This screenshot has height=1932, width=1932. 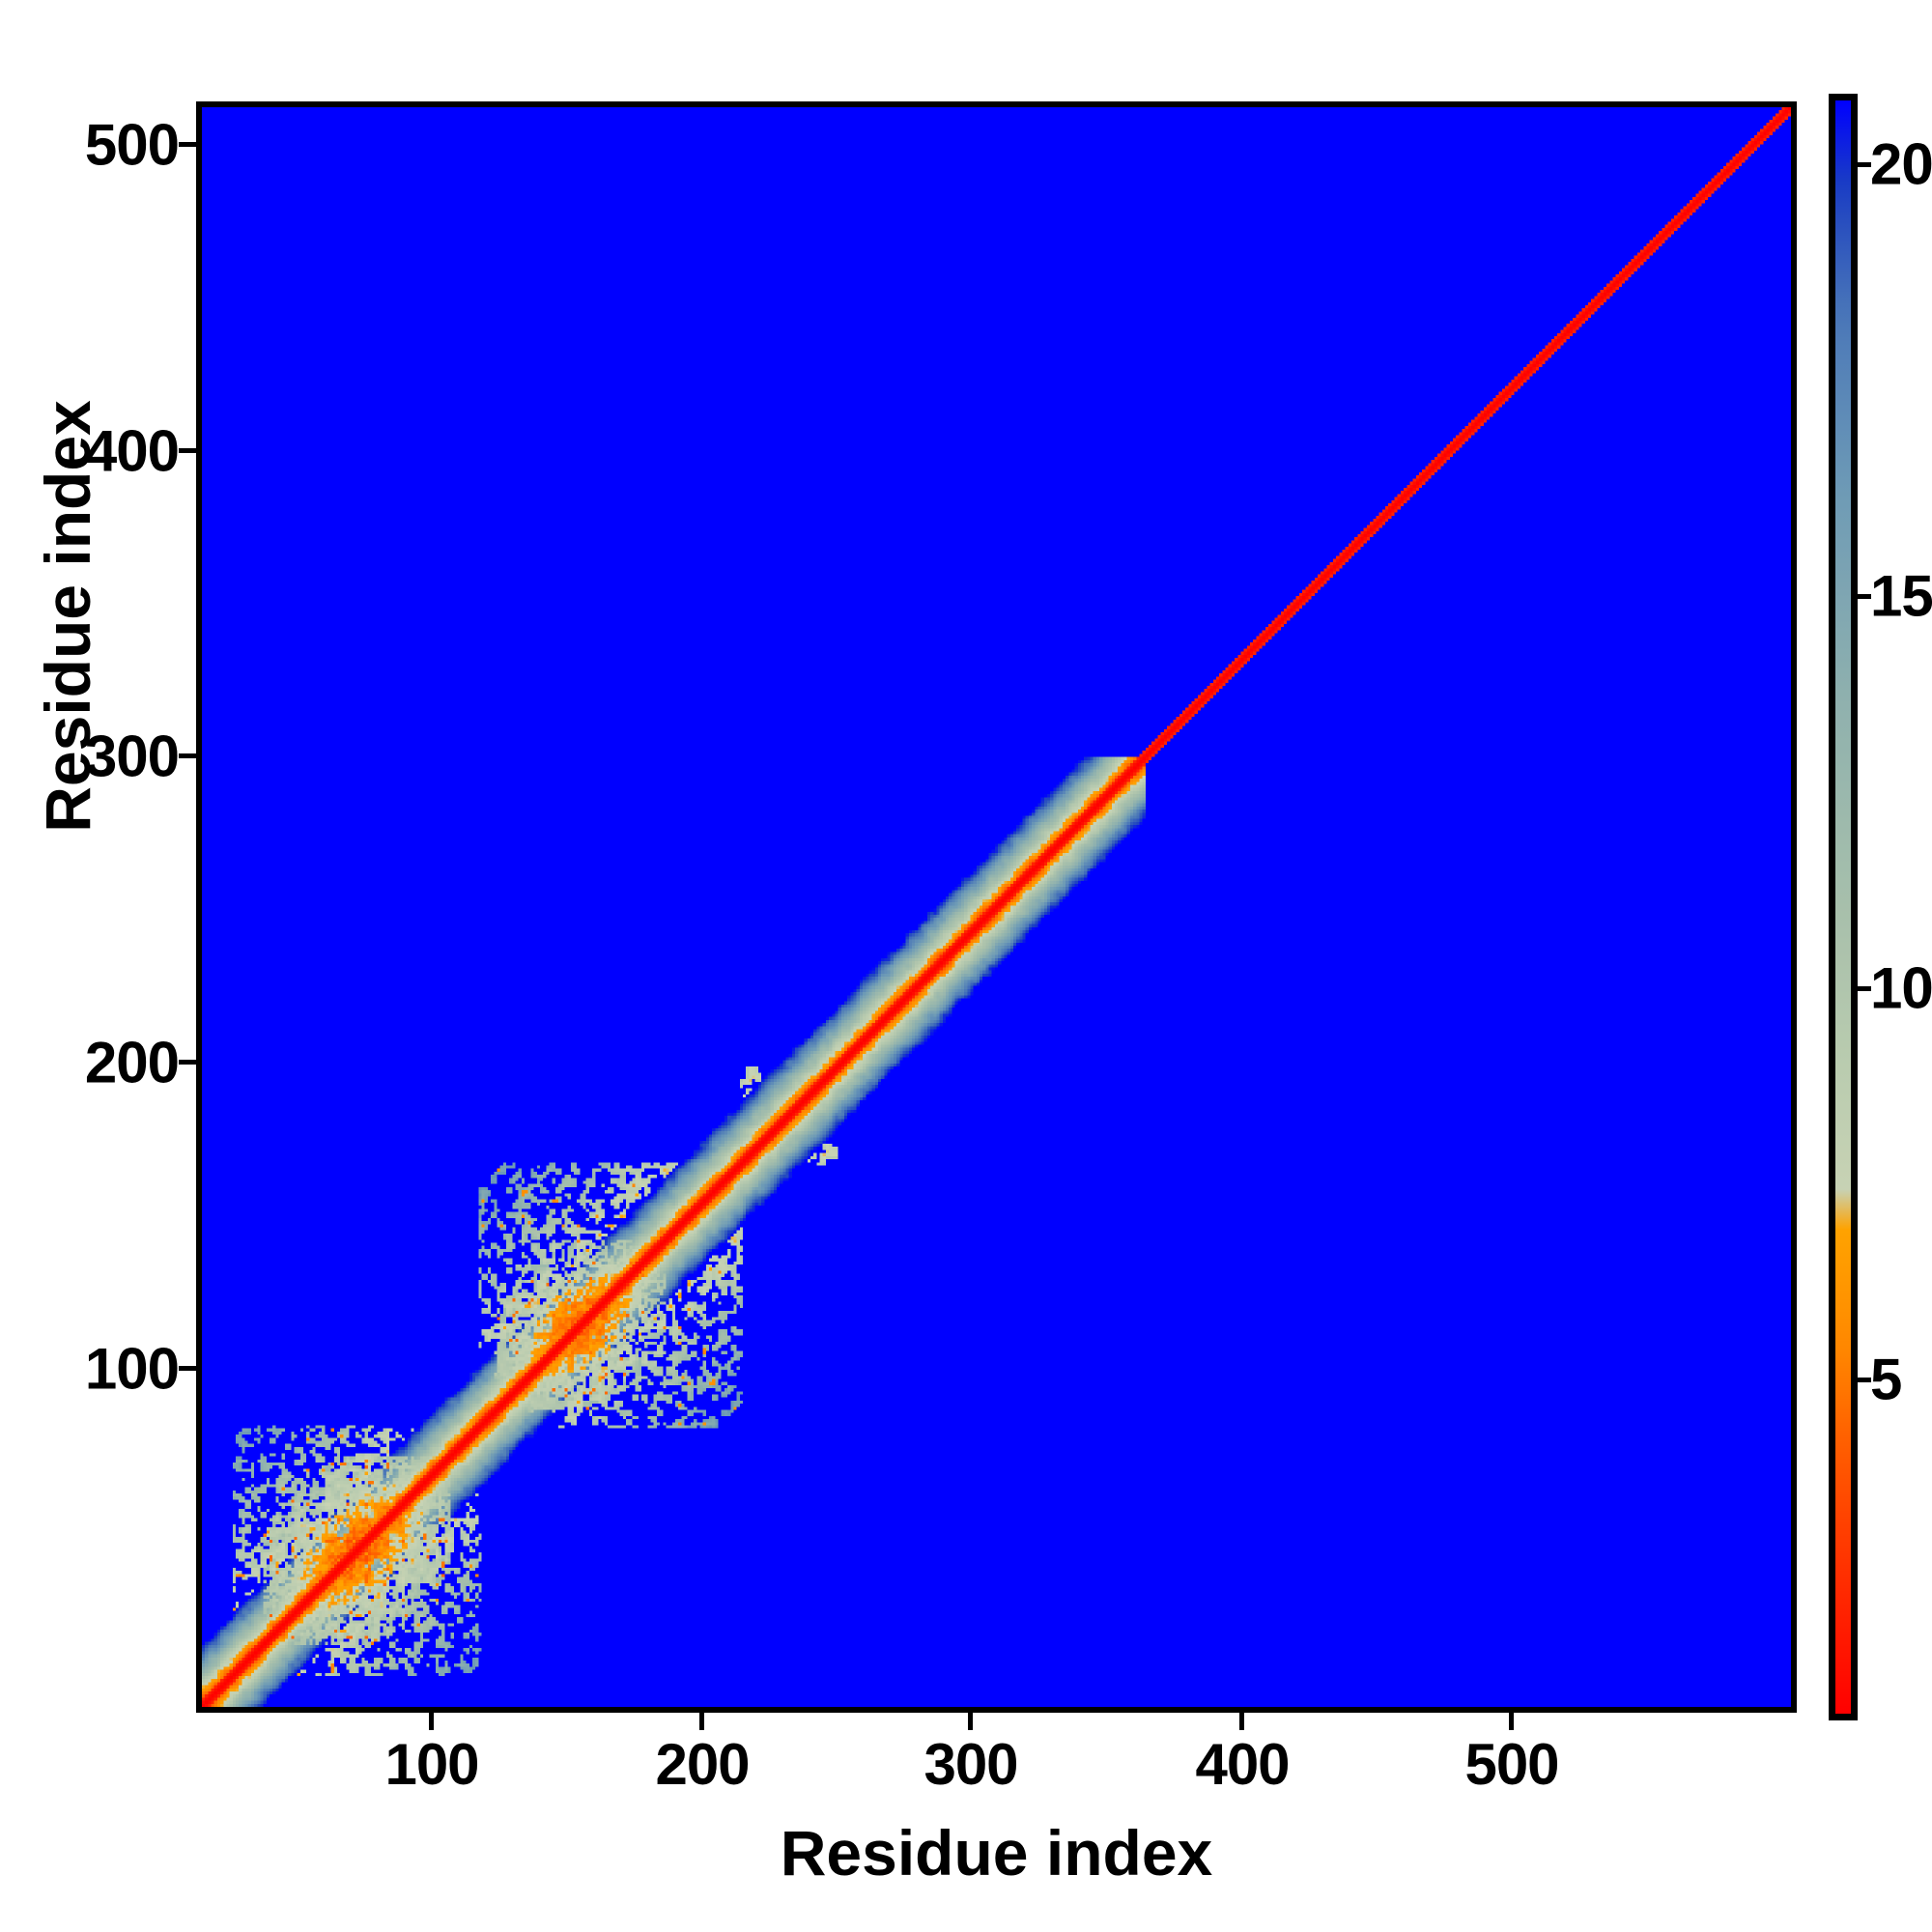 I want to click on x-ticklabel-500: 500, so click(x=1511, y=1764).